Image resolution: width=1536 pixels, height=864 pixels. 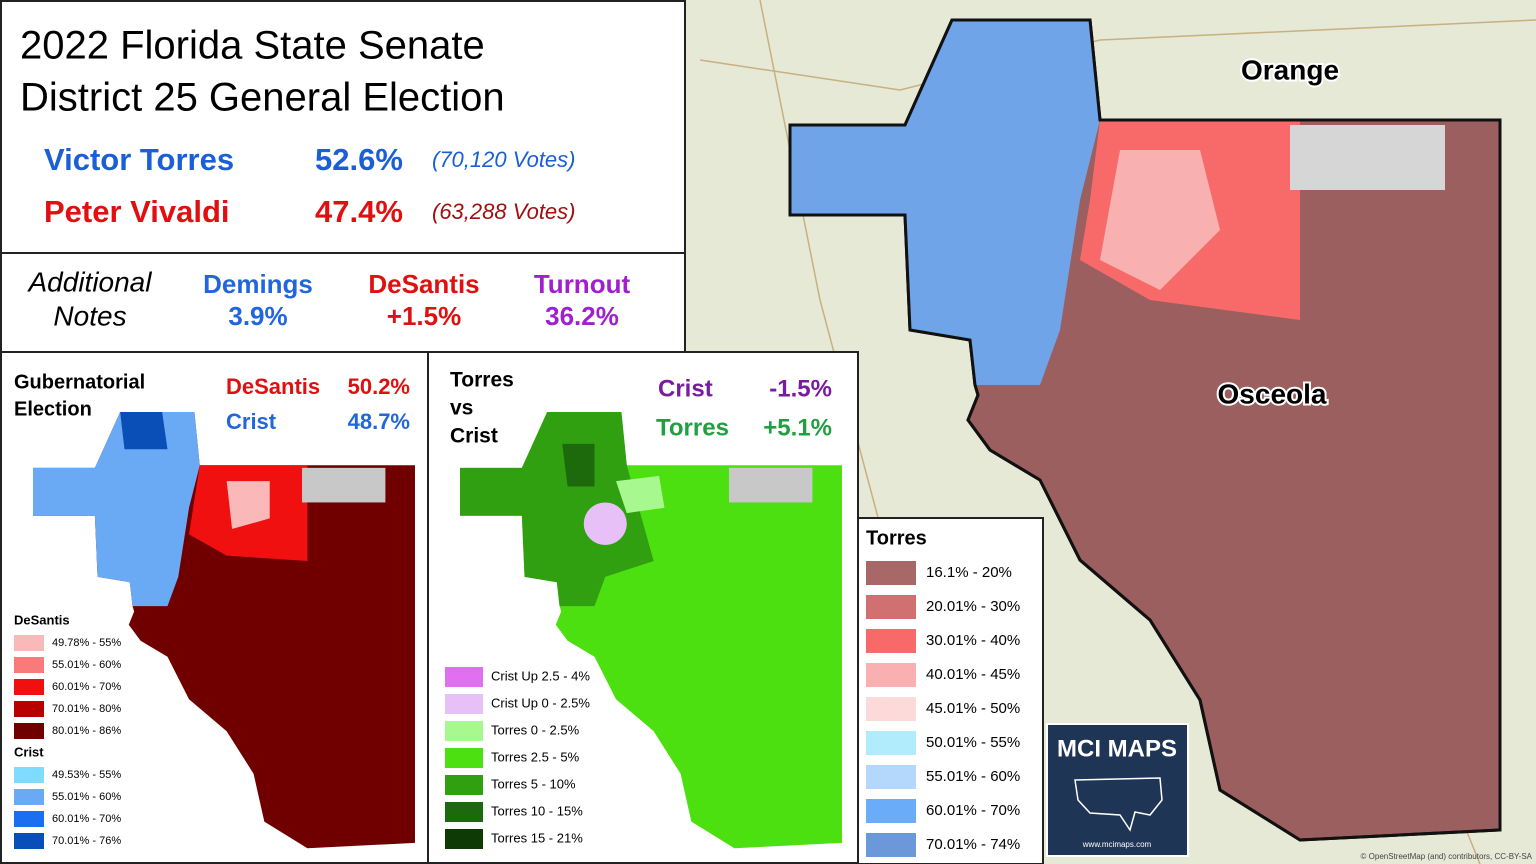 I want to click on notes-label: Notes, so click(x=89, y=315).